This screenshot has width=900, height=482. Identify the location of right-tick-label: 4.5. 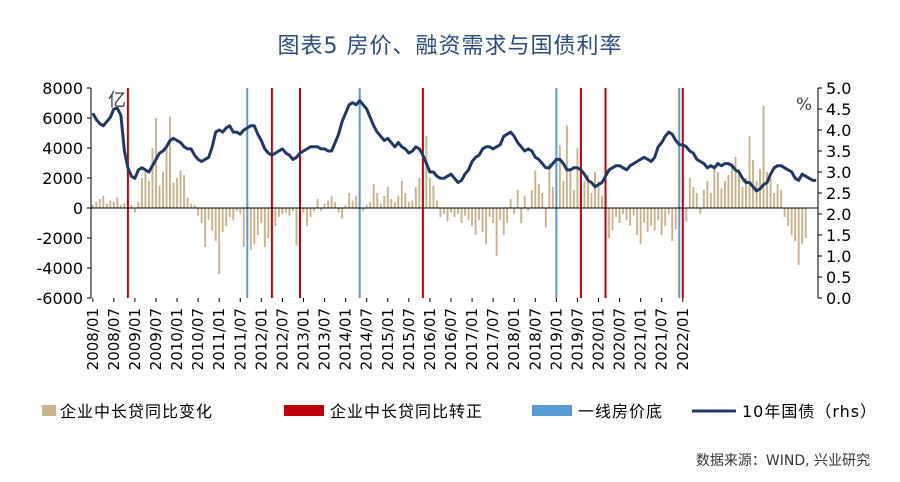
(838, 109).